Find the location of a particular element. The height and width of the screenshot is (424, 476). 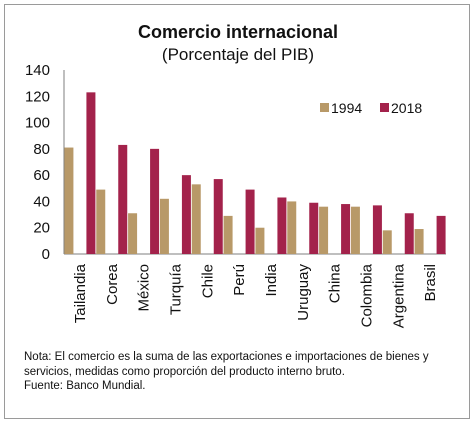

x-tick-label: India is located at coordinates (271, 279).